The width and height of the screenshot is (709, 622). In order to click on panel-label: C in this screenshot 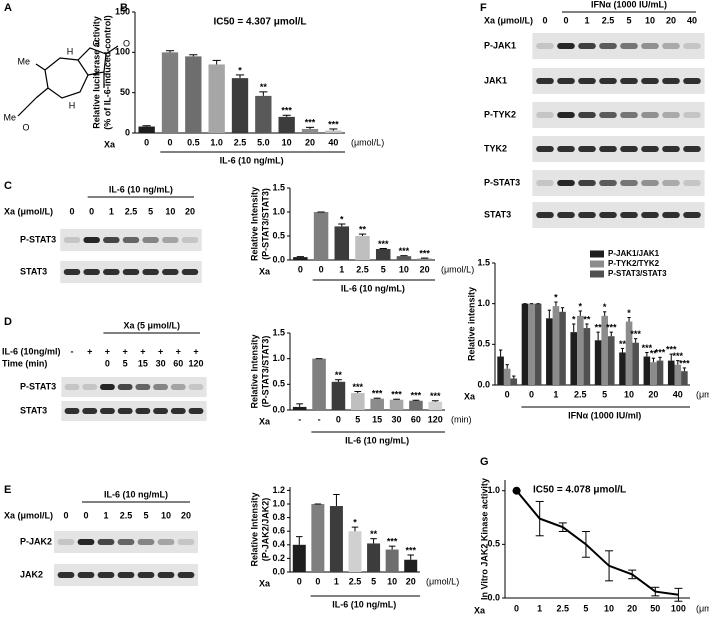, I will do `click(8, 186)`.